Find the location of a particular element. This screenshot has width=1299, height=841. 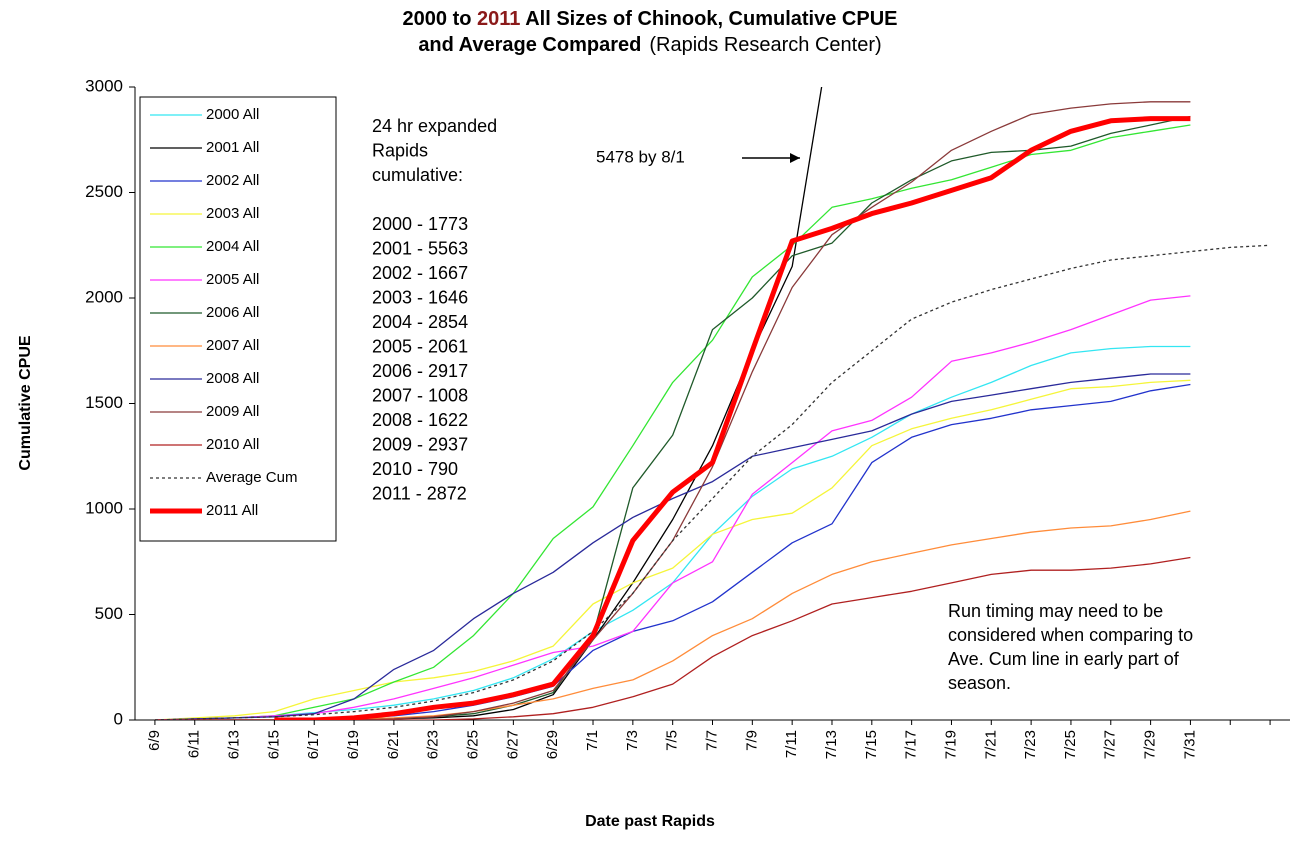

x-tick-label: 6/19 is located at coordinates (353, 744).